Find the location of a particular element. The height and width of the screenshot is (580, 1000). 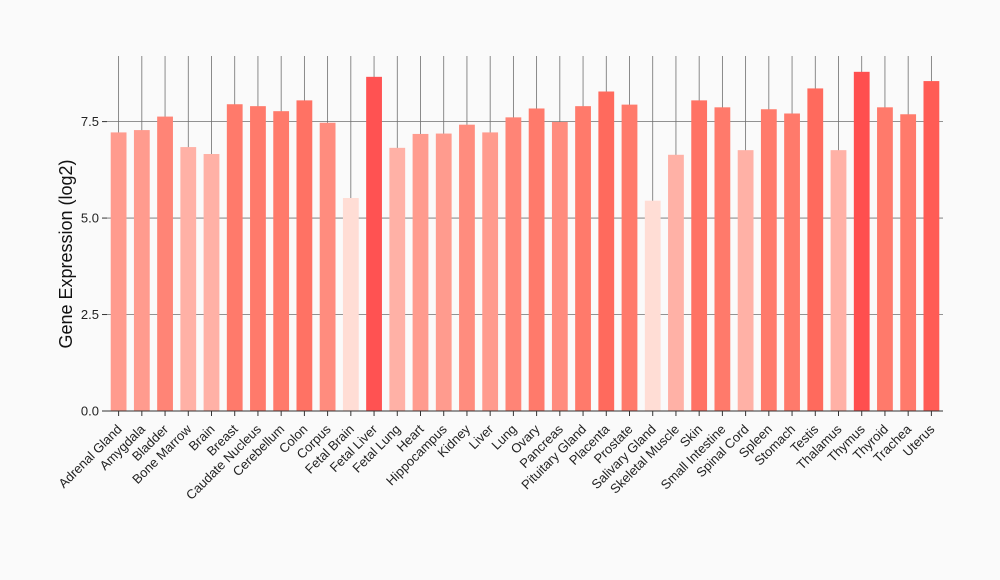

y-axis: 0.0 2.5 5.0 7.5 is located at coordinates (94, 266).